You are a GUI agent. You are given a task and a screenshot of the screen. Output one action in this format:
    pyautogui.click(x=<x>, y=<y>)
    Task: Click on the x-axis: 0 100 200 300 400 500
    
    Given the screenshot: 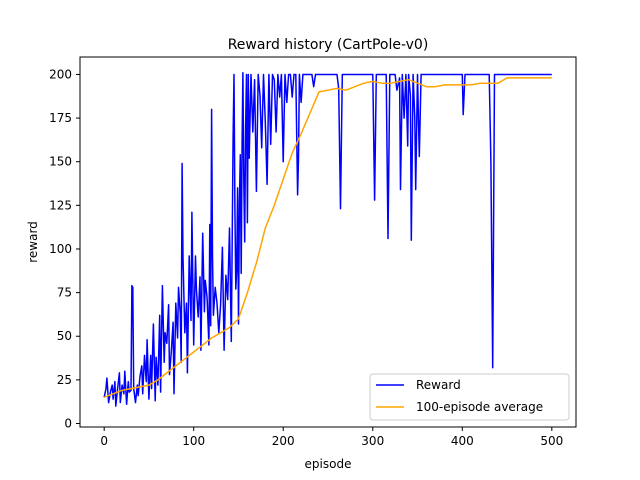 What is the action you would take?
    pyautogui.click(x=331, y=437)
    